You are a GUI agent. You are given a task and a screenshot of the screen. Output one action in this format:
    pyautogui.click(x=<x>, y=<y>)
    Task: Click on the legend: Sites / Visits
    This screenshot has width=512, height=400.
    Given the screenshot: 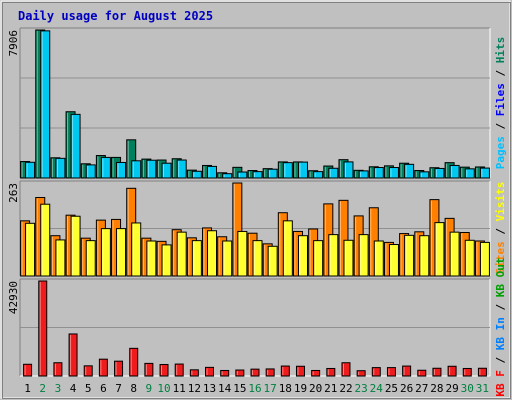 What is the action you would take?
    pyautogui.click(x=500, y=228)
    